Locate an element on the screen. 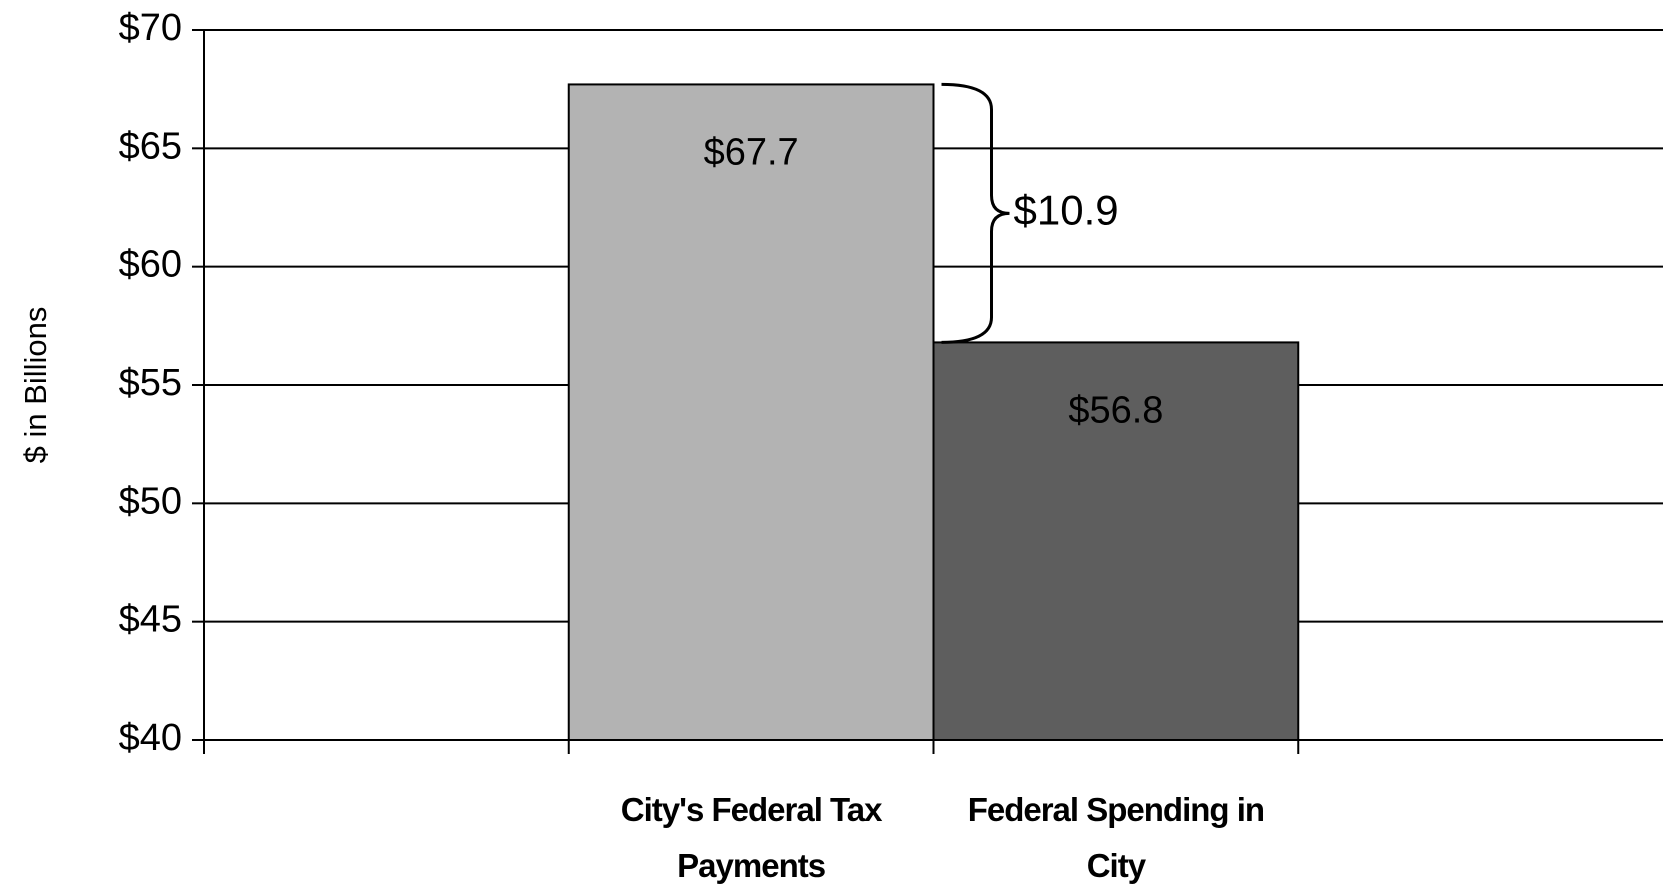 This screenshot has width=1663, height=886. value-label: $67.7 is located at coordinates (751, 152).